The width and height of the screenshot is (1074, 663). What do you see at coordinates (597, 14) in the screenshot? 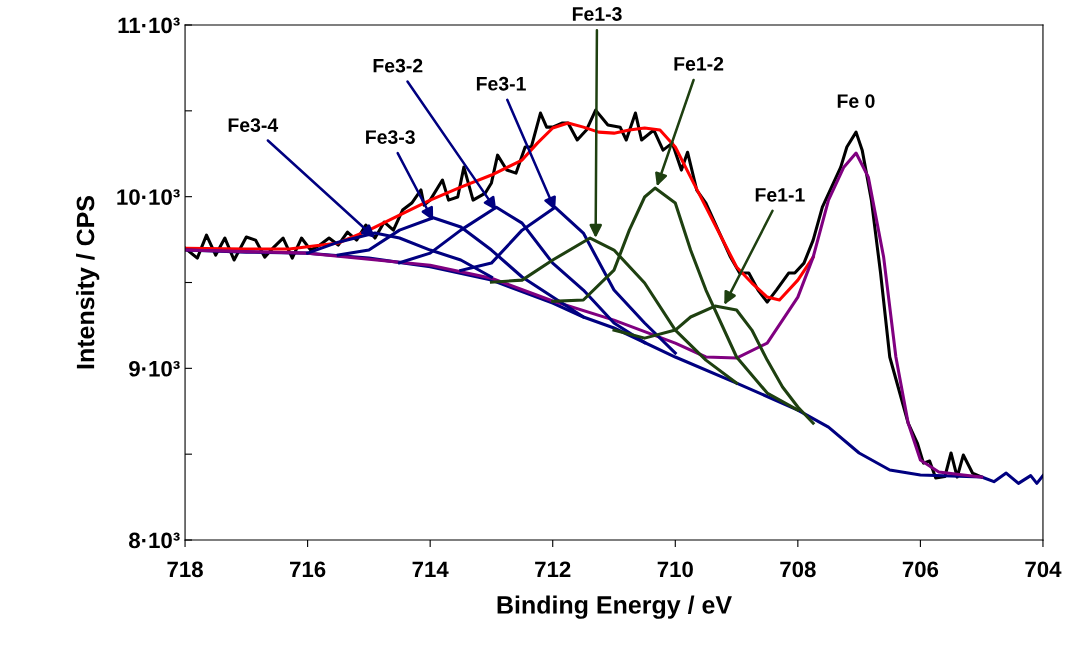
I see `annotation: Fe1-3` at bounding box center [597, 14].